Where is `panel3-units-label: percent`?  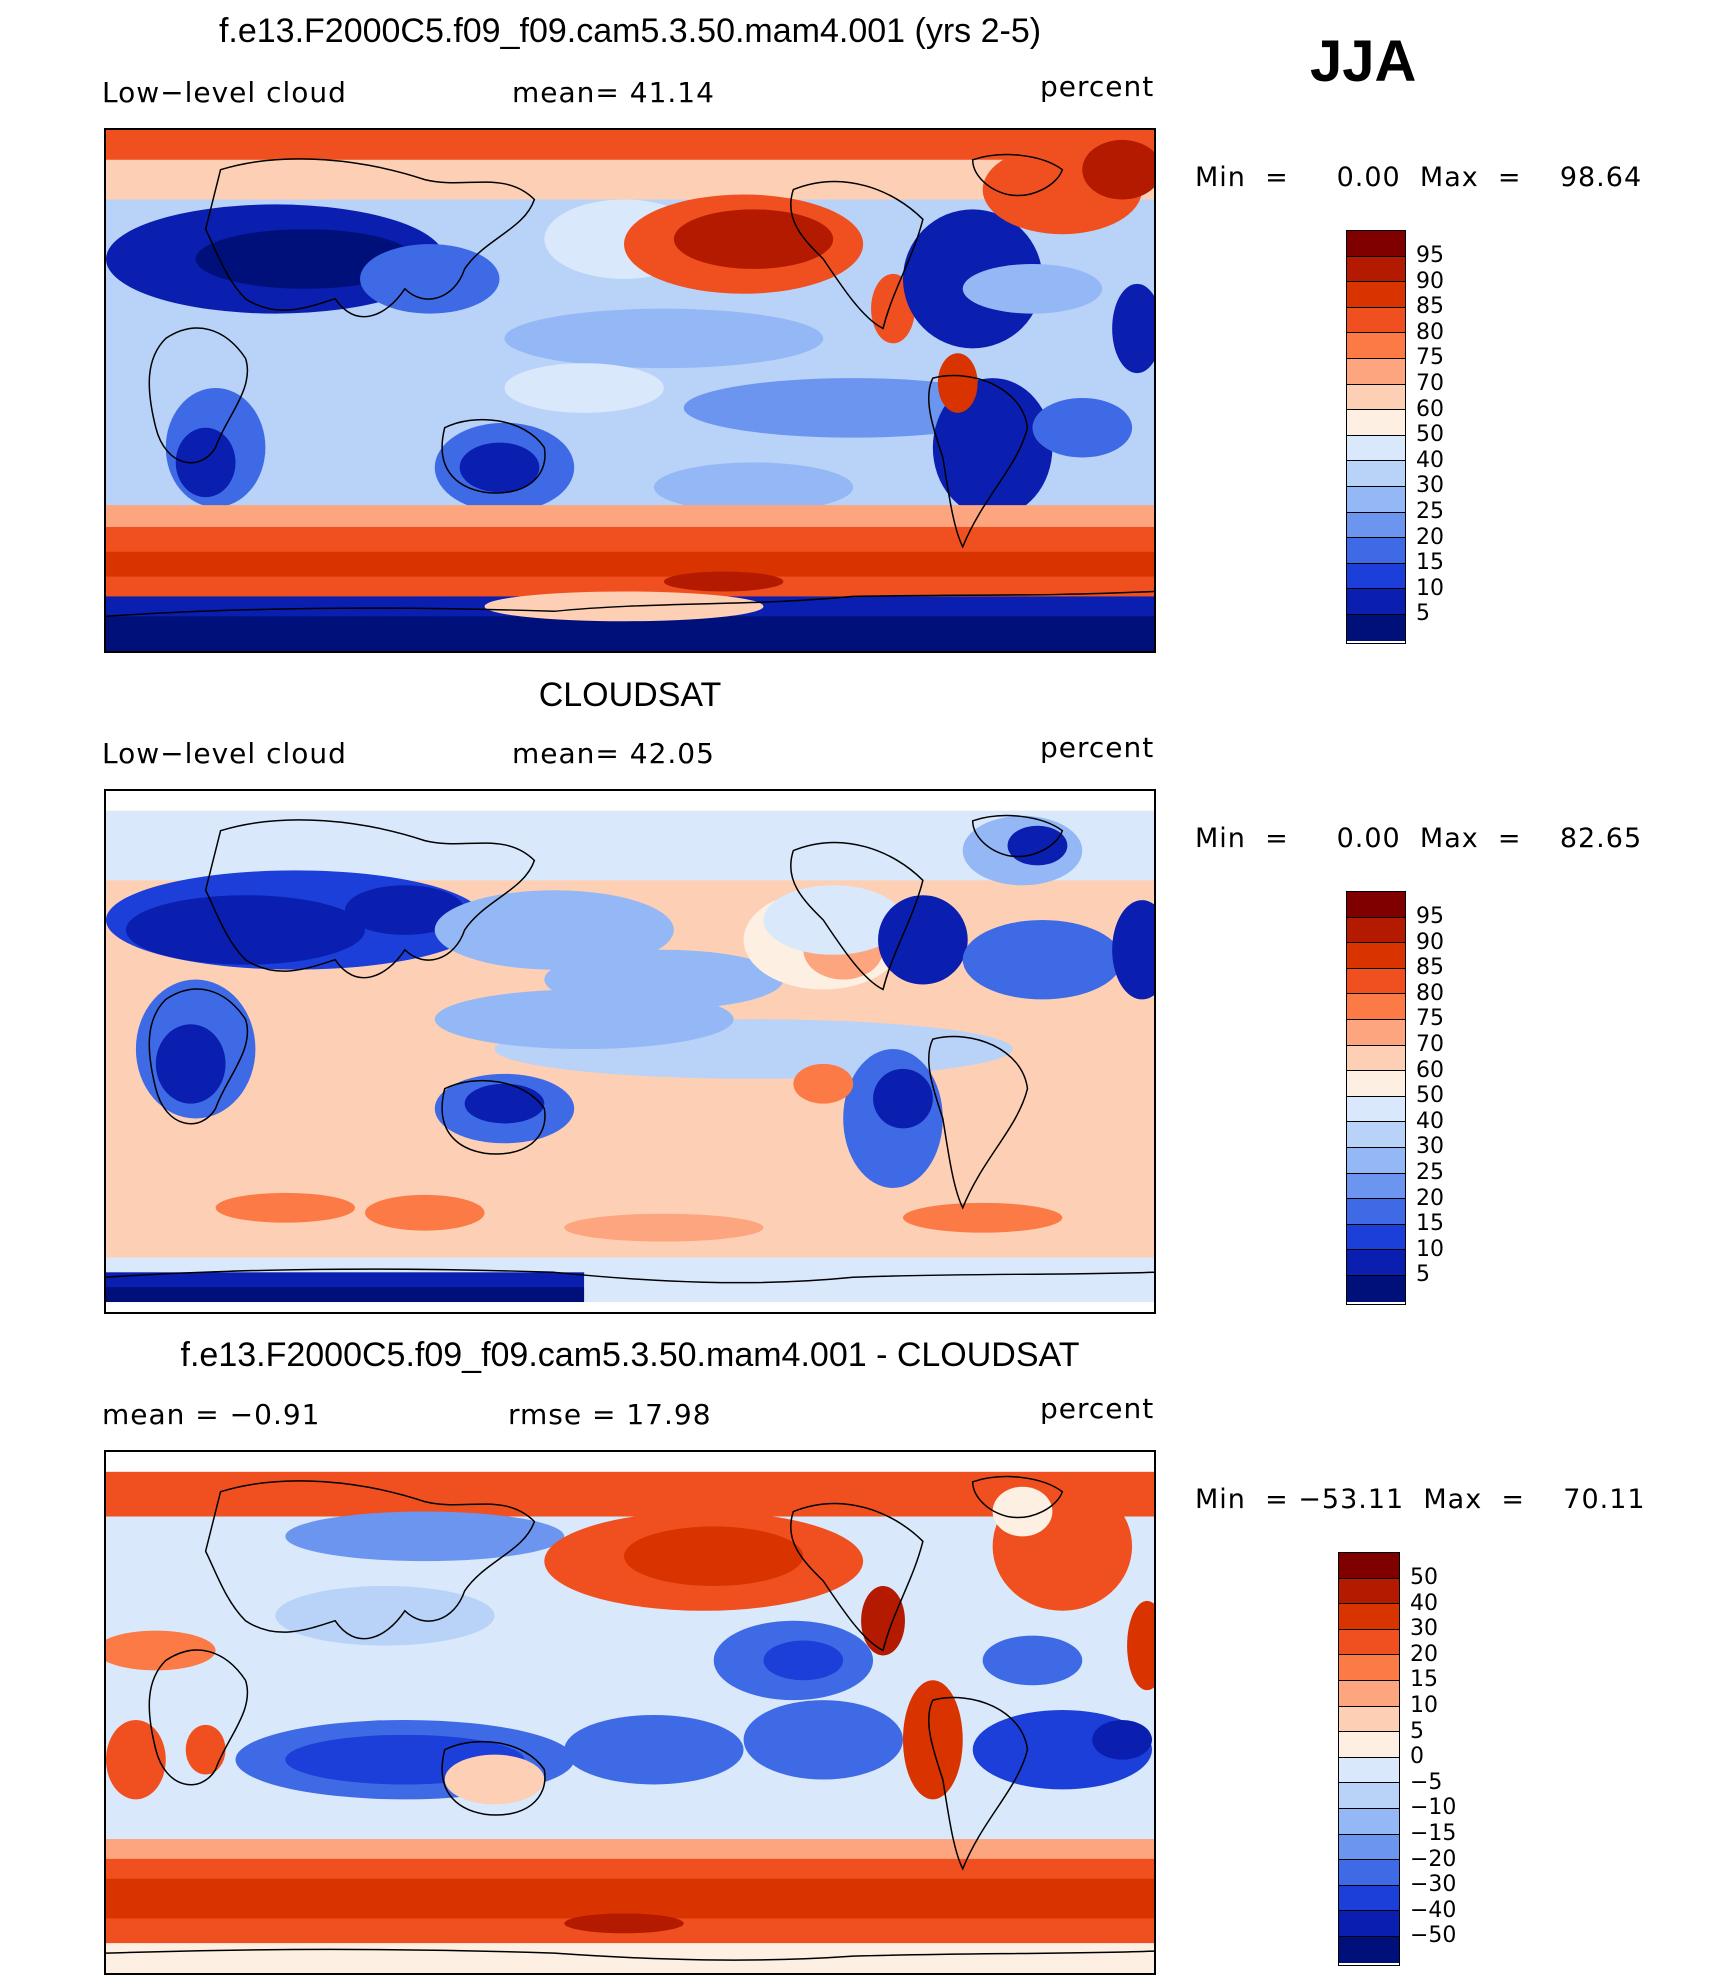 panel3-units-label: percent is located at coordinates (1097, 1408).